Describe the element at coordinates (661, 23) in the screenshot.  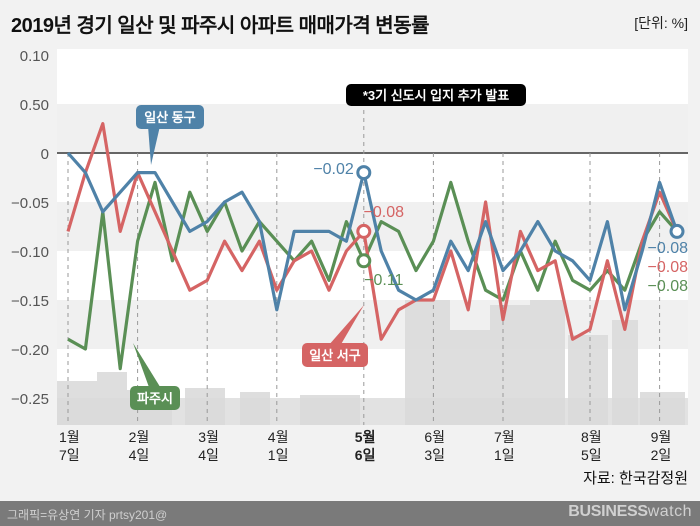
I see `unit-label: [단위: %]` at that location.